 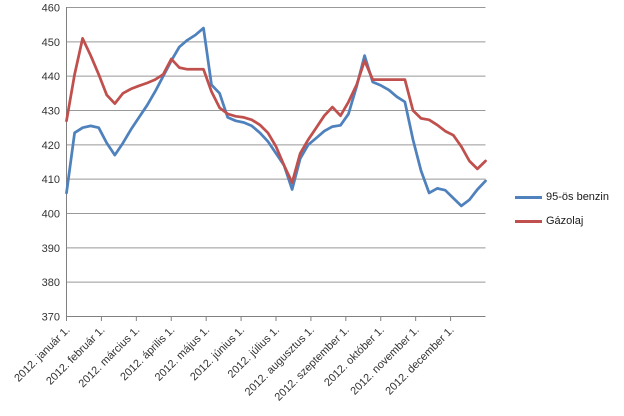 I want to click on y-axis-label-420: 420, so click(x=51, y=146).